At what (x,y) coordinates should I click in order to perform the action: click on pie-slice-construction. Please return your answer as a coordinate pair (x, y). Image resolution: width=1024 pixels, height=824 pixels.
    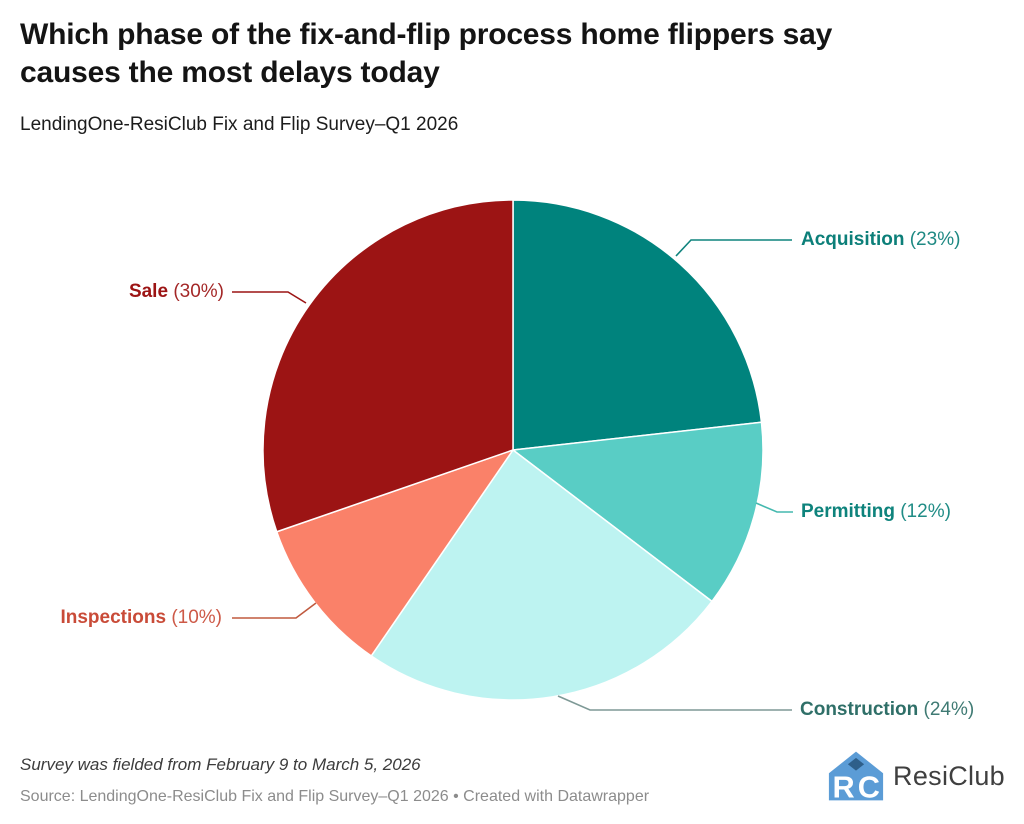
    Looking at the image, I should click on (541, 575).